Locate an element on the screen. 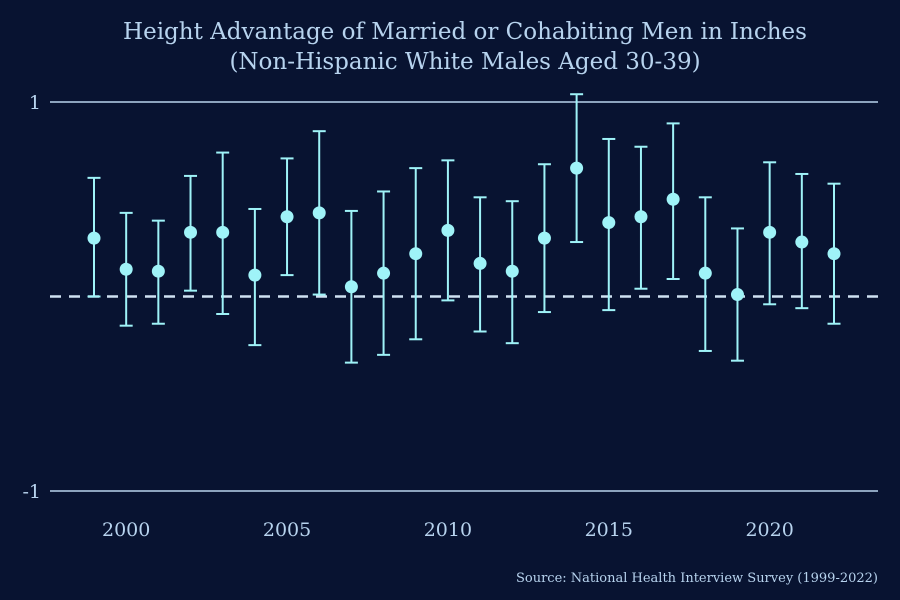 The width and height of the screenshot is (900, 600). data-point-2019 is located at coordinates (737, 295).